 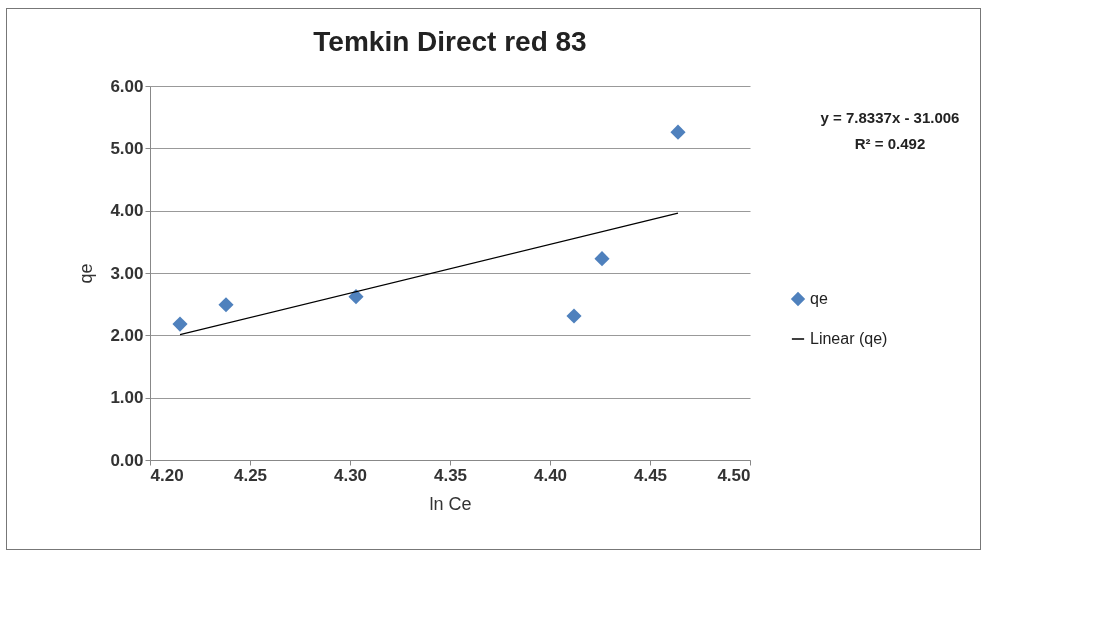 What do you see at coordinates (250, 475) in the screenshot?
I see `x-tick-label: 4.25` at bounding box center [250, 475].